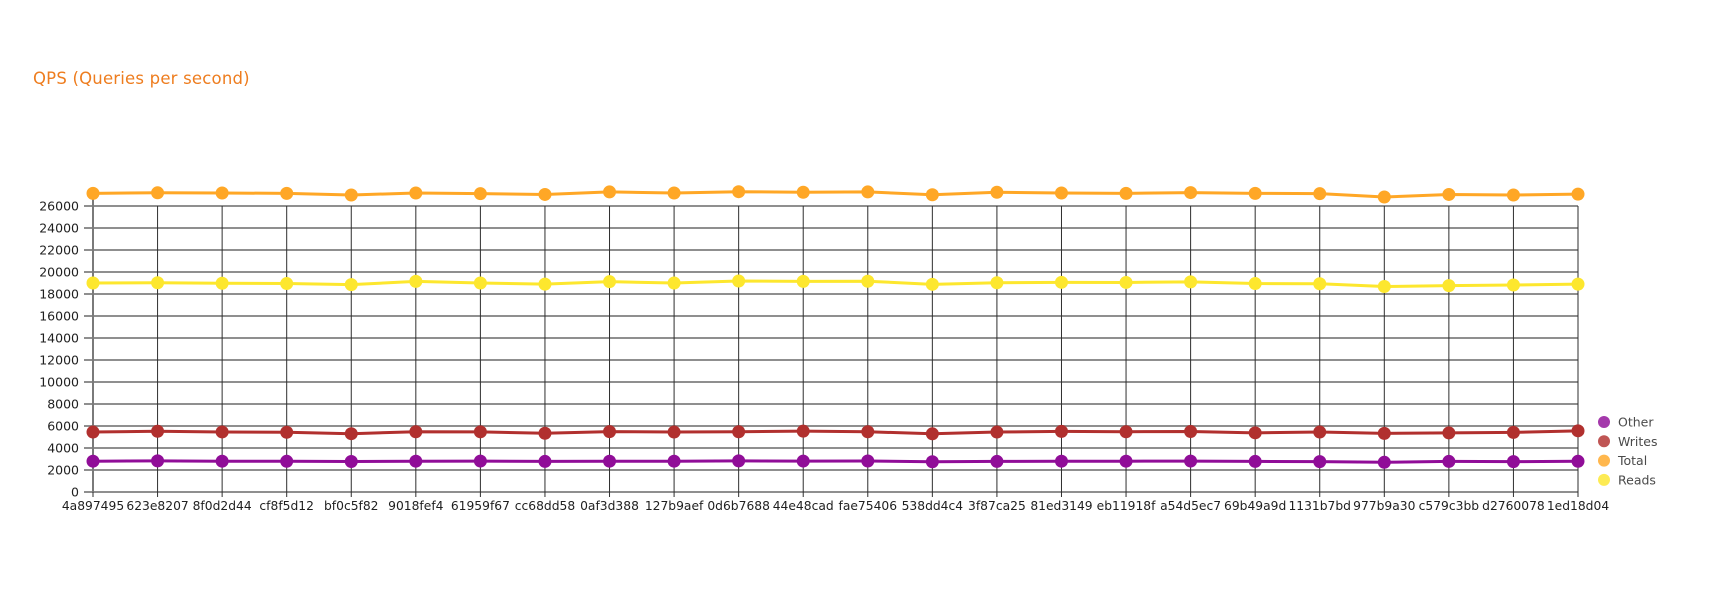  Describe the element at coordinates (1627, 479) in the screenshot. I see `legend-item-reads: Reads` at that location.